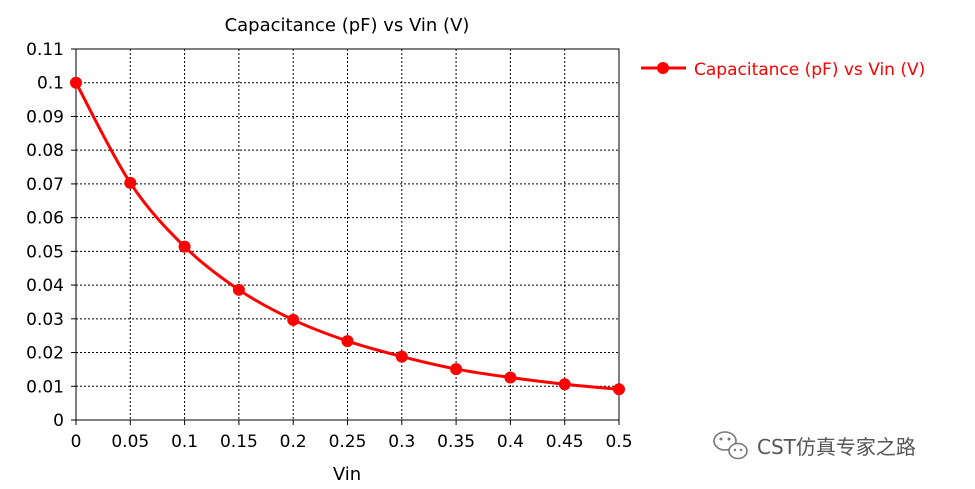 This screenshot has width=975, height=489. What do you see at coordinates (130, 442) in the screenshot?
I see `x-tick-label: 0.05` at bounding box center [130, 442].